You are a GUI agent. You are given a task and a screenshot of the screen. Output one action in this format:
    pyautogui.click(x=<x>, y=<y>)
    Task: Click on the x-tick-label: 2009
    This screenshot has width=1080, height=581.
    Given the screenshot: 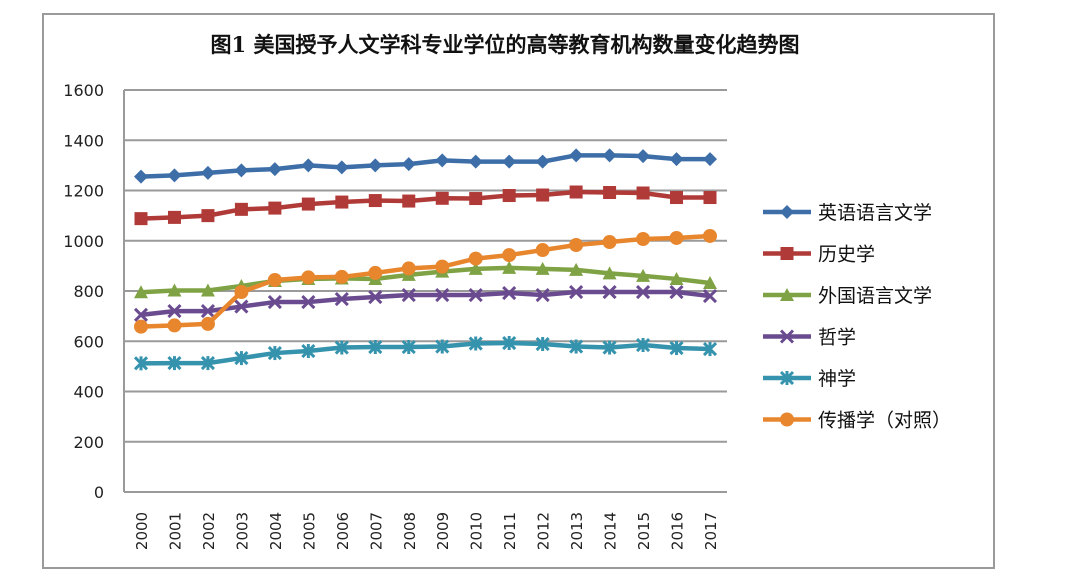 What is the action you would take?
    pyautogui.click(x=443, y=531)
    